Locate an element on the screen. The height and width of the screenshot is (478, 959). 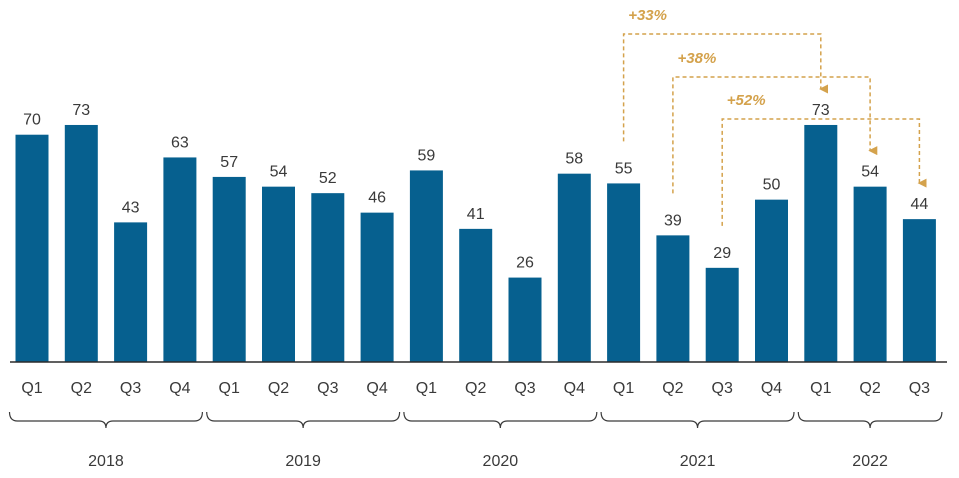
tick-label-2019-q2: Q2 is located at coordinates (278, 388).